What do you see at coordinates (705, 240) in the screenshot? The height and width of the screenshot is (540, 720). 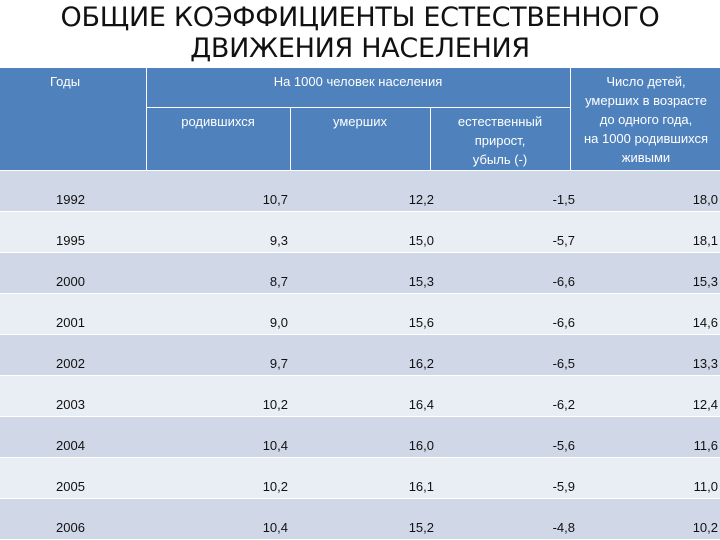 I see `cell-infant: 18,1` at bounding box center [705, 240].